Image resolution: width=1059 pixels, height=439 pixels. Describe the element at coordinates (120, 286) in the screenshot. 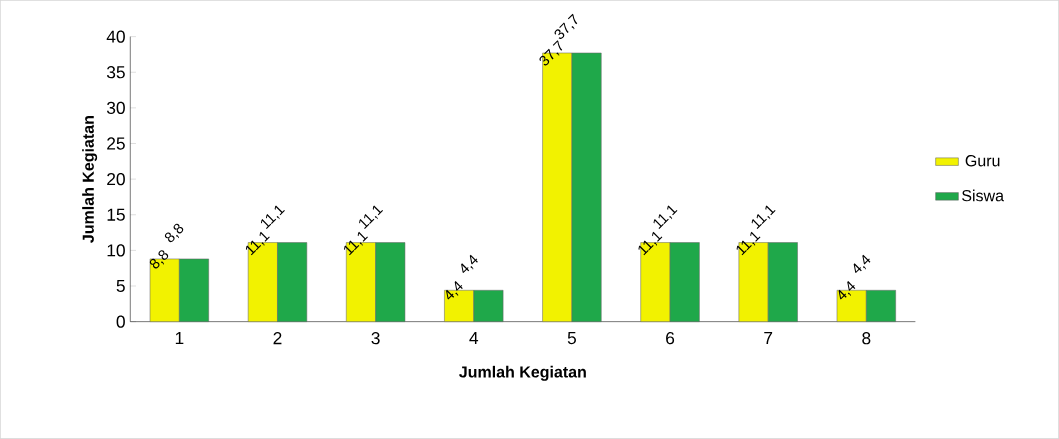

I see `y-tick-label: 5` at that location.